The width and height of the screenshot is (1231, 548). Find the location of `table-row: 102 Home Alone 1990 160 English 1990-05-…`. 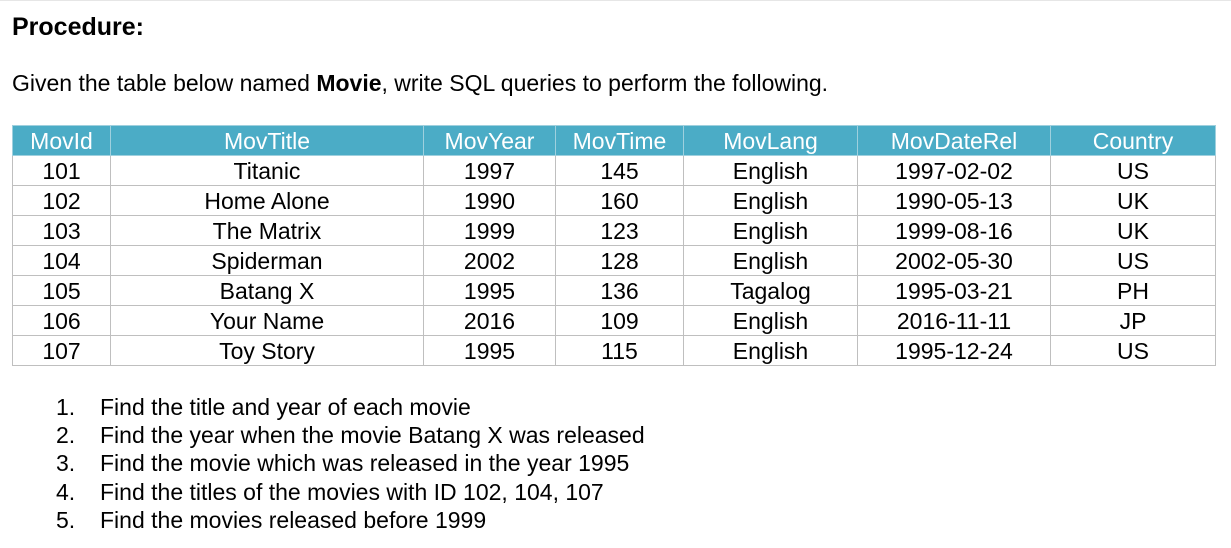

table-row: 102 Home Alone 1990 160 English 1990-05-… is located at coordinates (614, 200).